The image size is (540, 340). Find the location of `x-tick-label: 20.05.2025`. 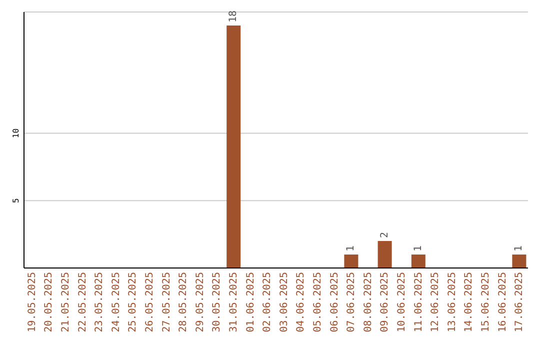

x-tick-label: 20.05.2025 is located at coordinates (49, 302).